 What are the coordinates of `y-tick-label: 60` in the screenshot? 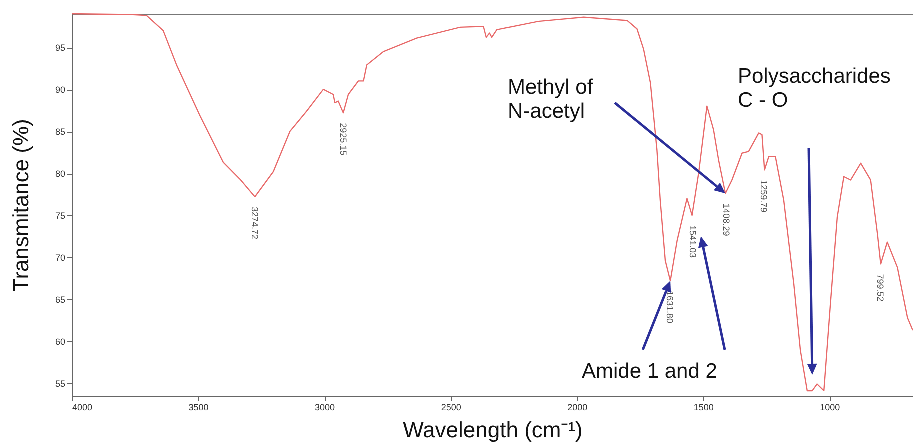 It's located at (60, 341).